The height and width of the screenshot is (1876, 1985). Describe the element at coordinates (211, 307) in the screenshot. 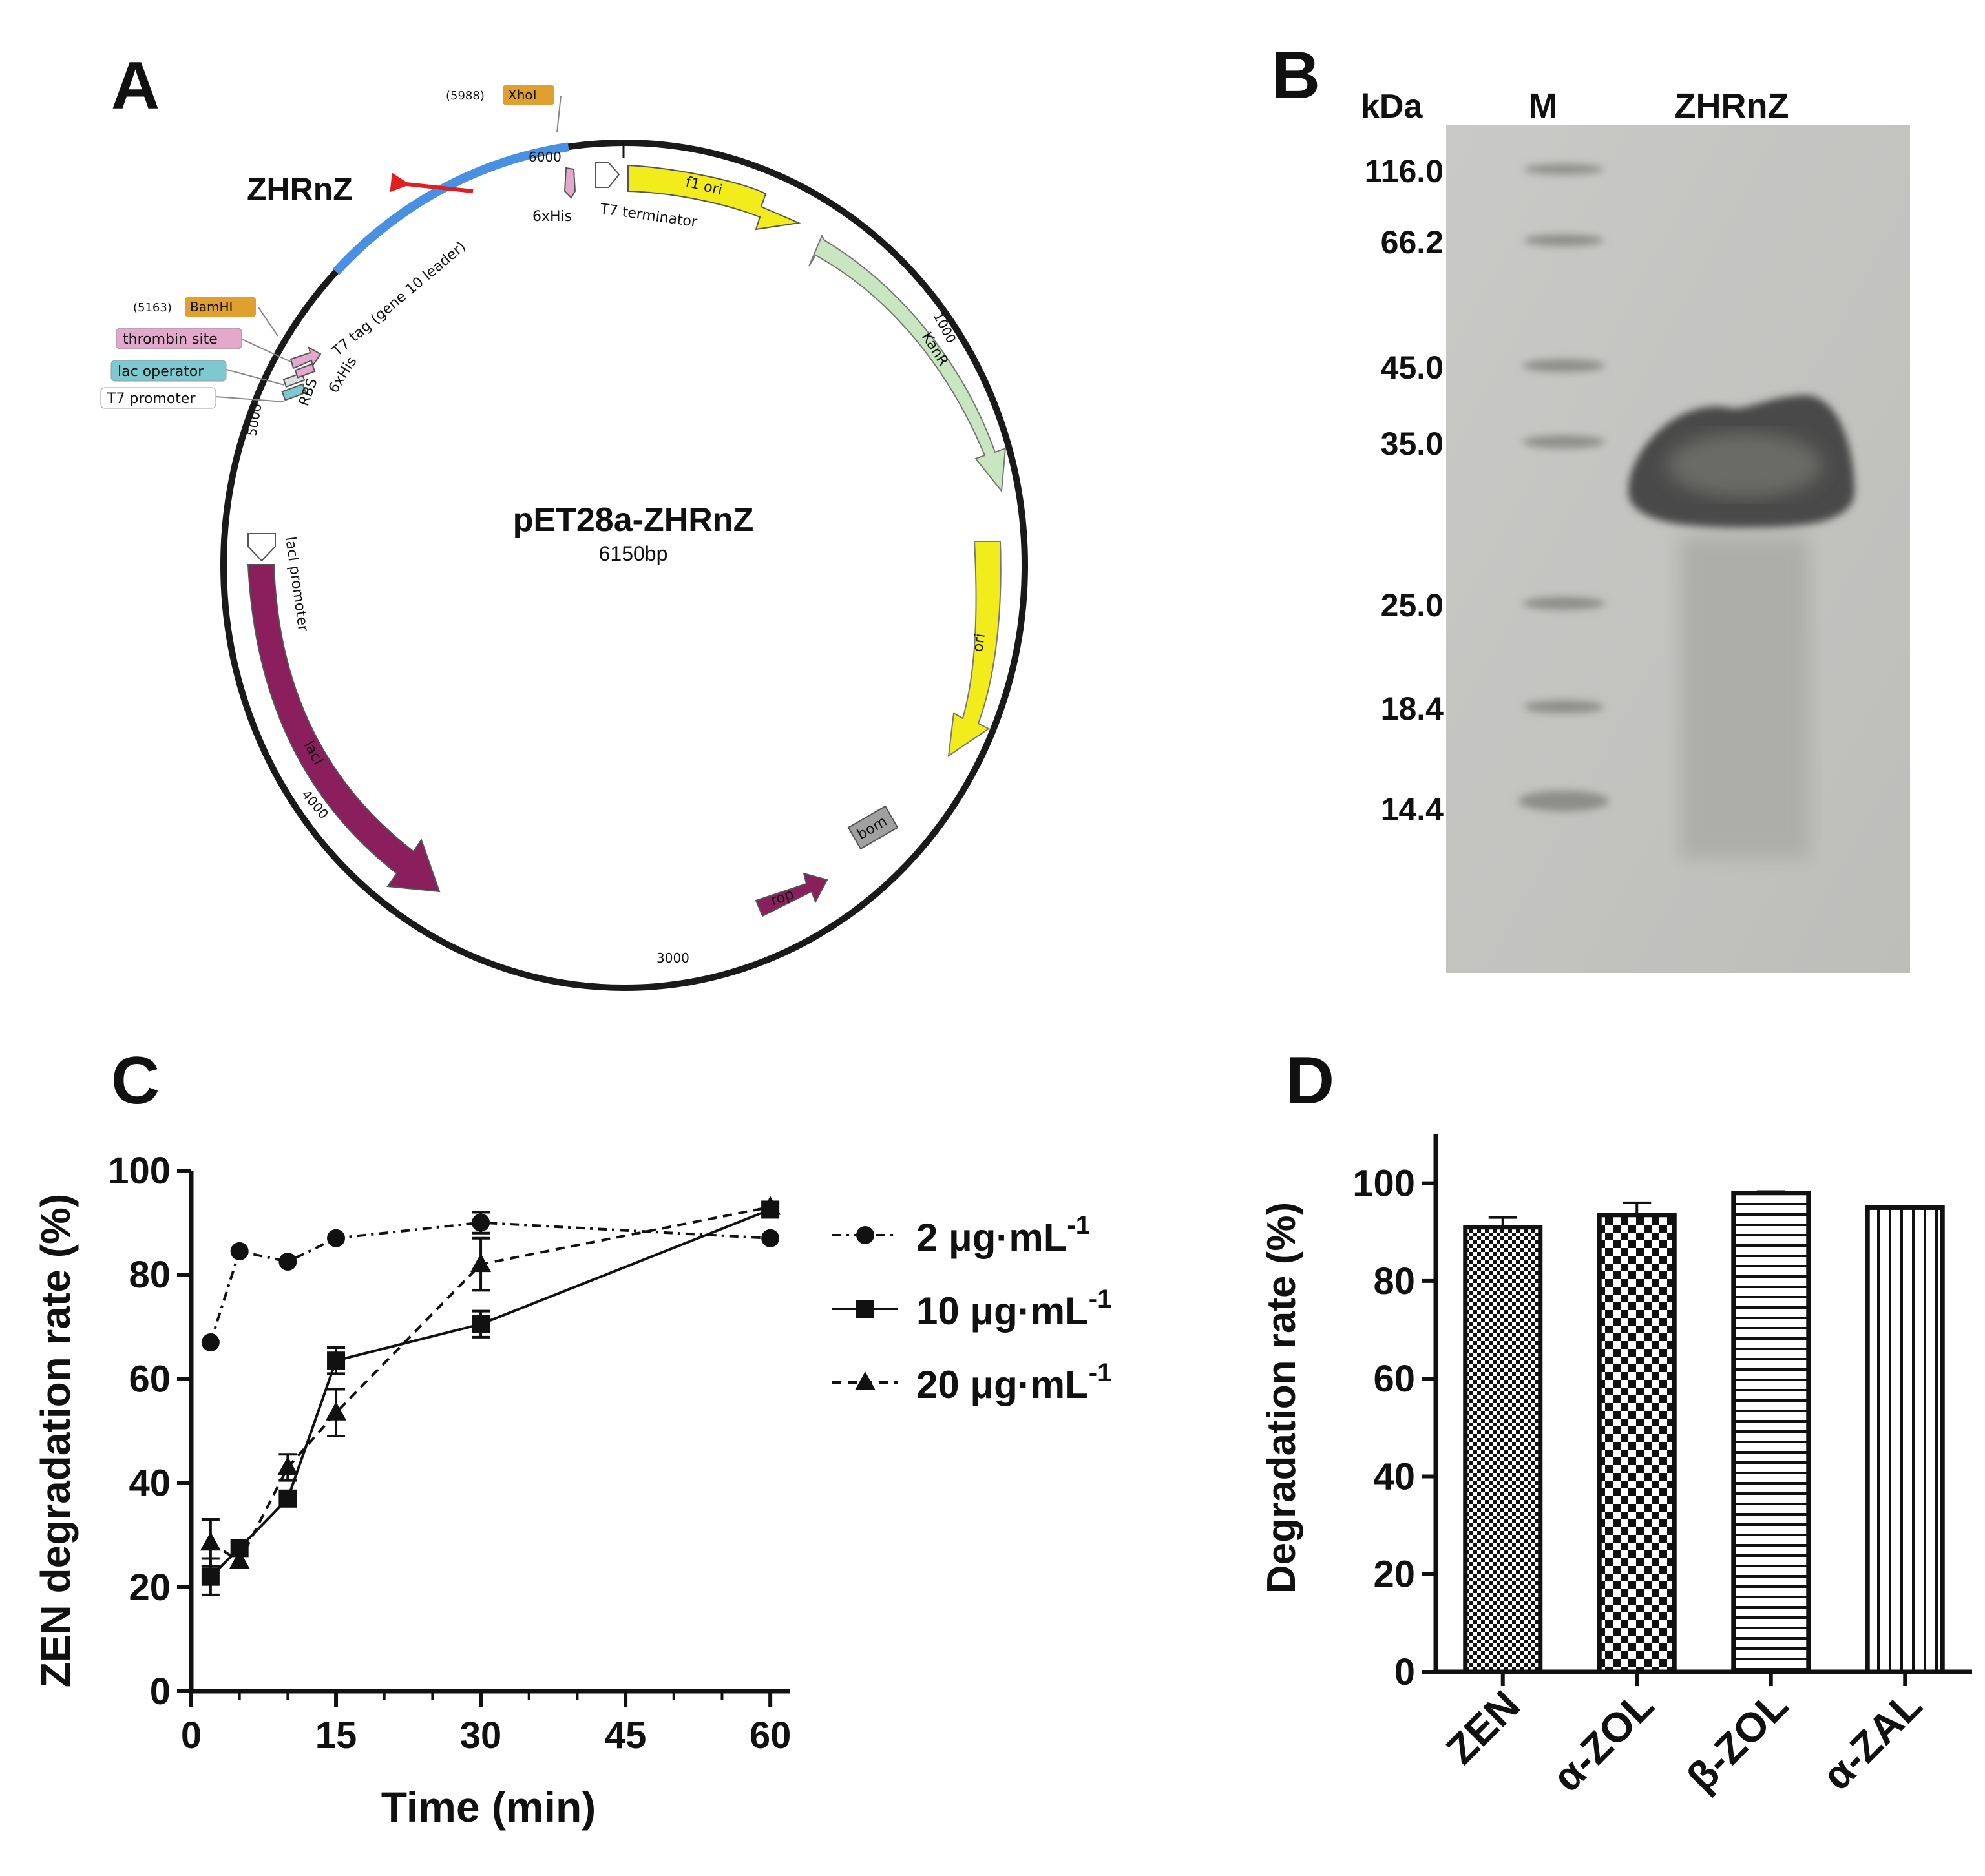

I see `bamhi-site: BamHI` at that location.